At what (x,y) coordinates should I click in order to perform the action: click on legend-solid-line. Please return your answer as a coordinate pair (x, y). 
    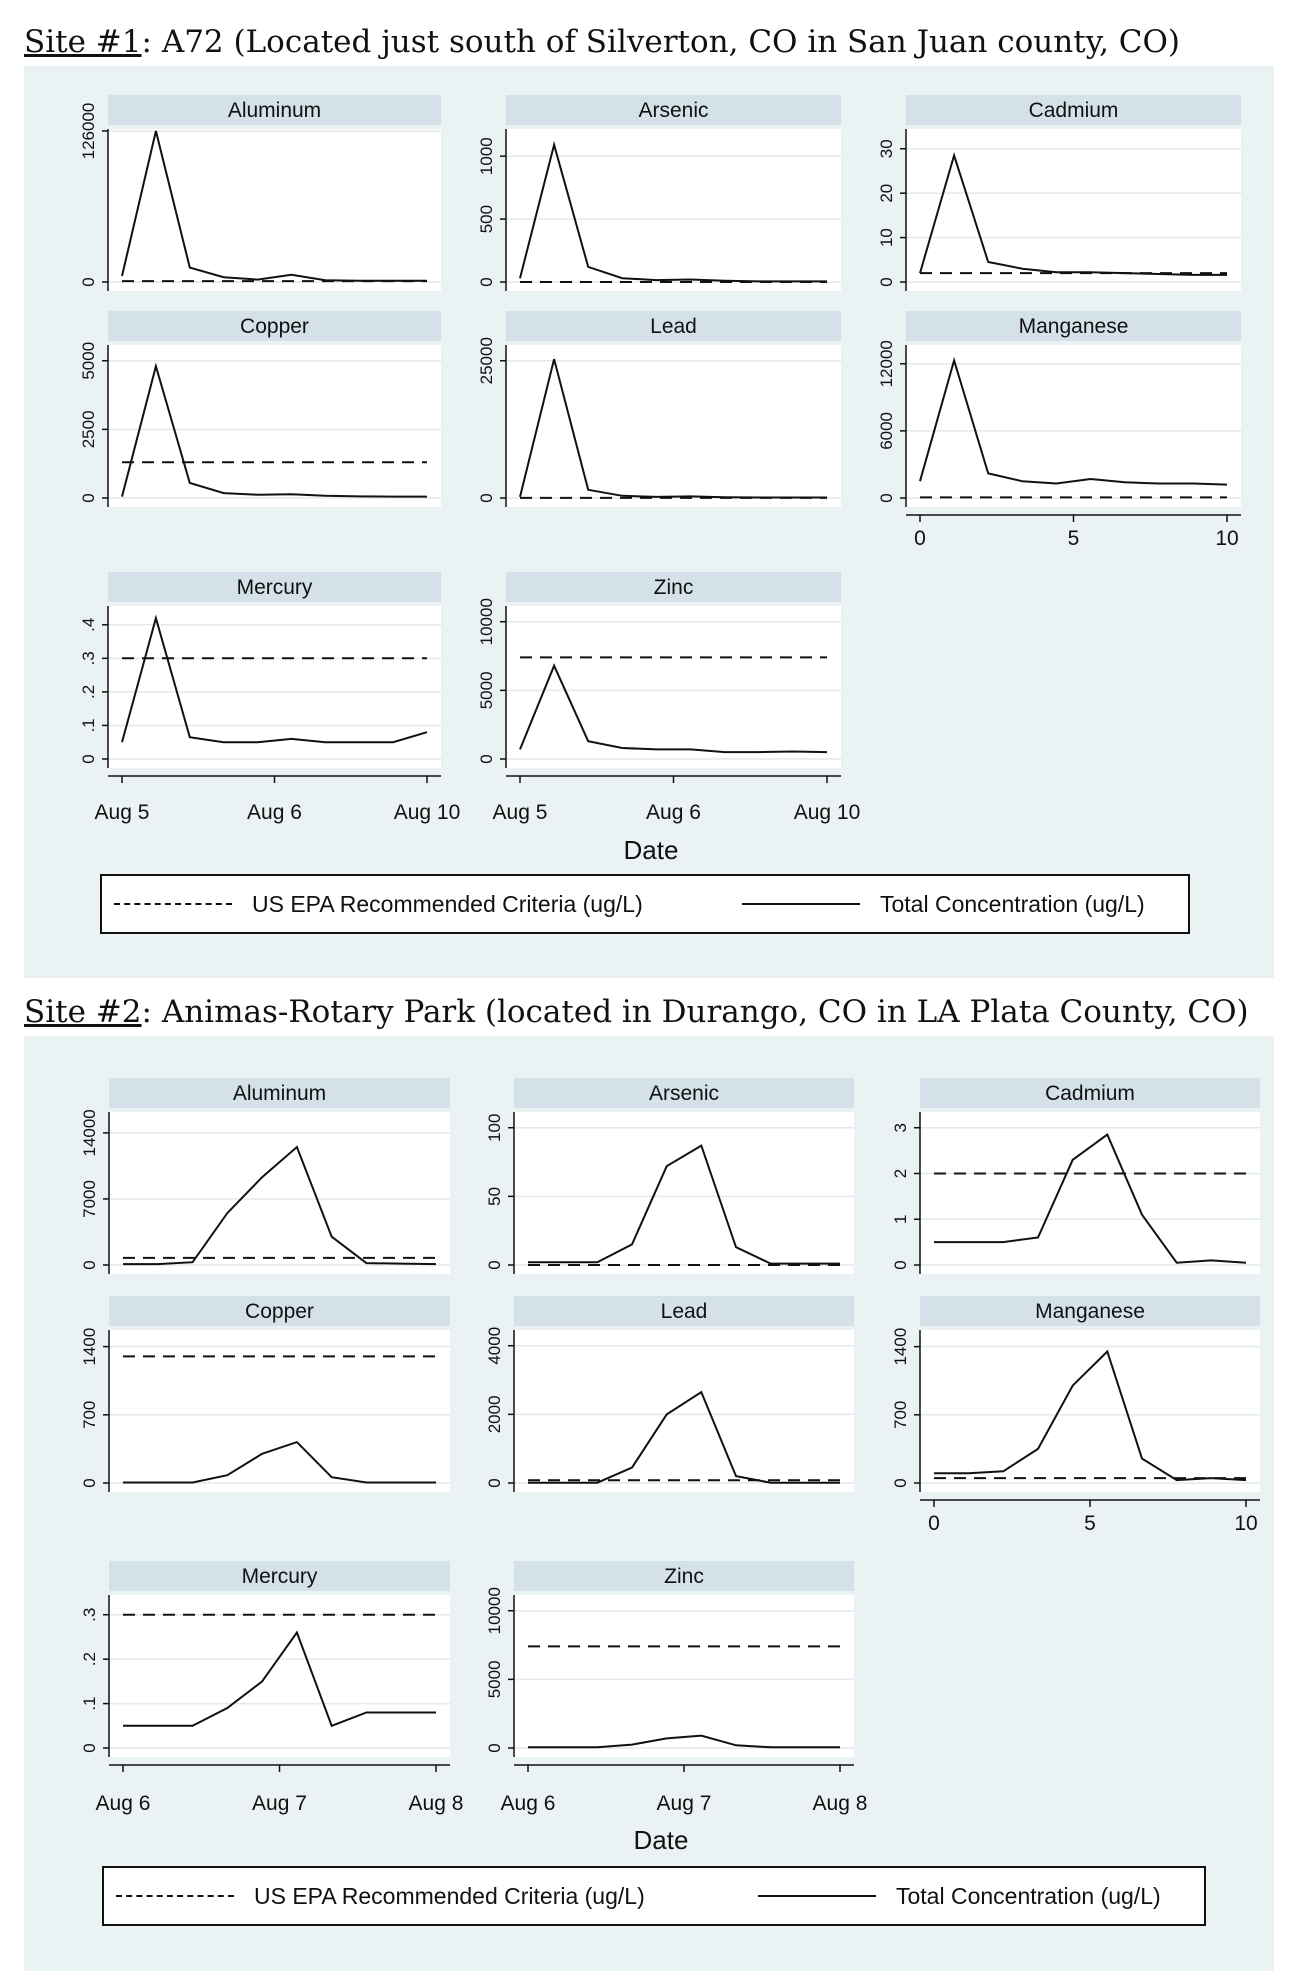
    Looking at the image, I should click on (801, 904).